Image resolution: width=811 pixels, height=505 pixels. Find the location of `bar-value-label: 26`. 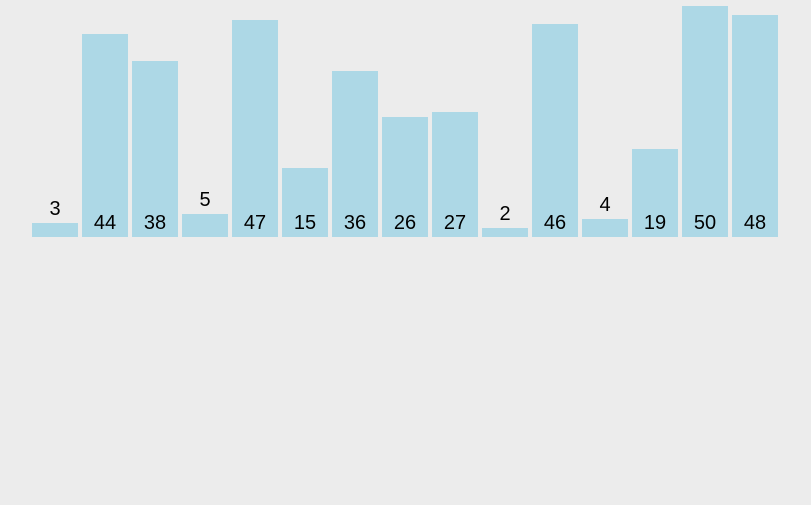

bar-value-label: 26 is located at coordinates (405, 223).